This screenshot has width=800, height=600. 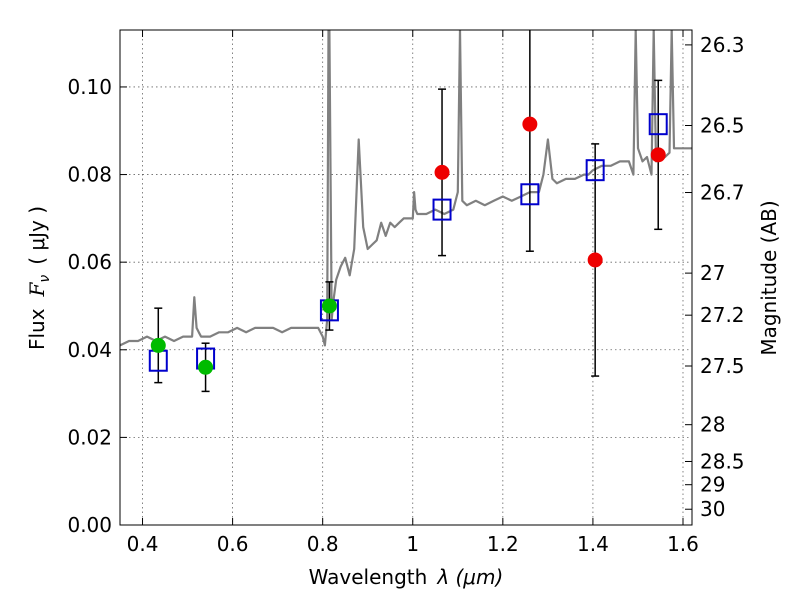 I want to click on y-axis-label-text: Flux, so click(x=37, y=329).